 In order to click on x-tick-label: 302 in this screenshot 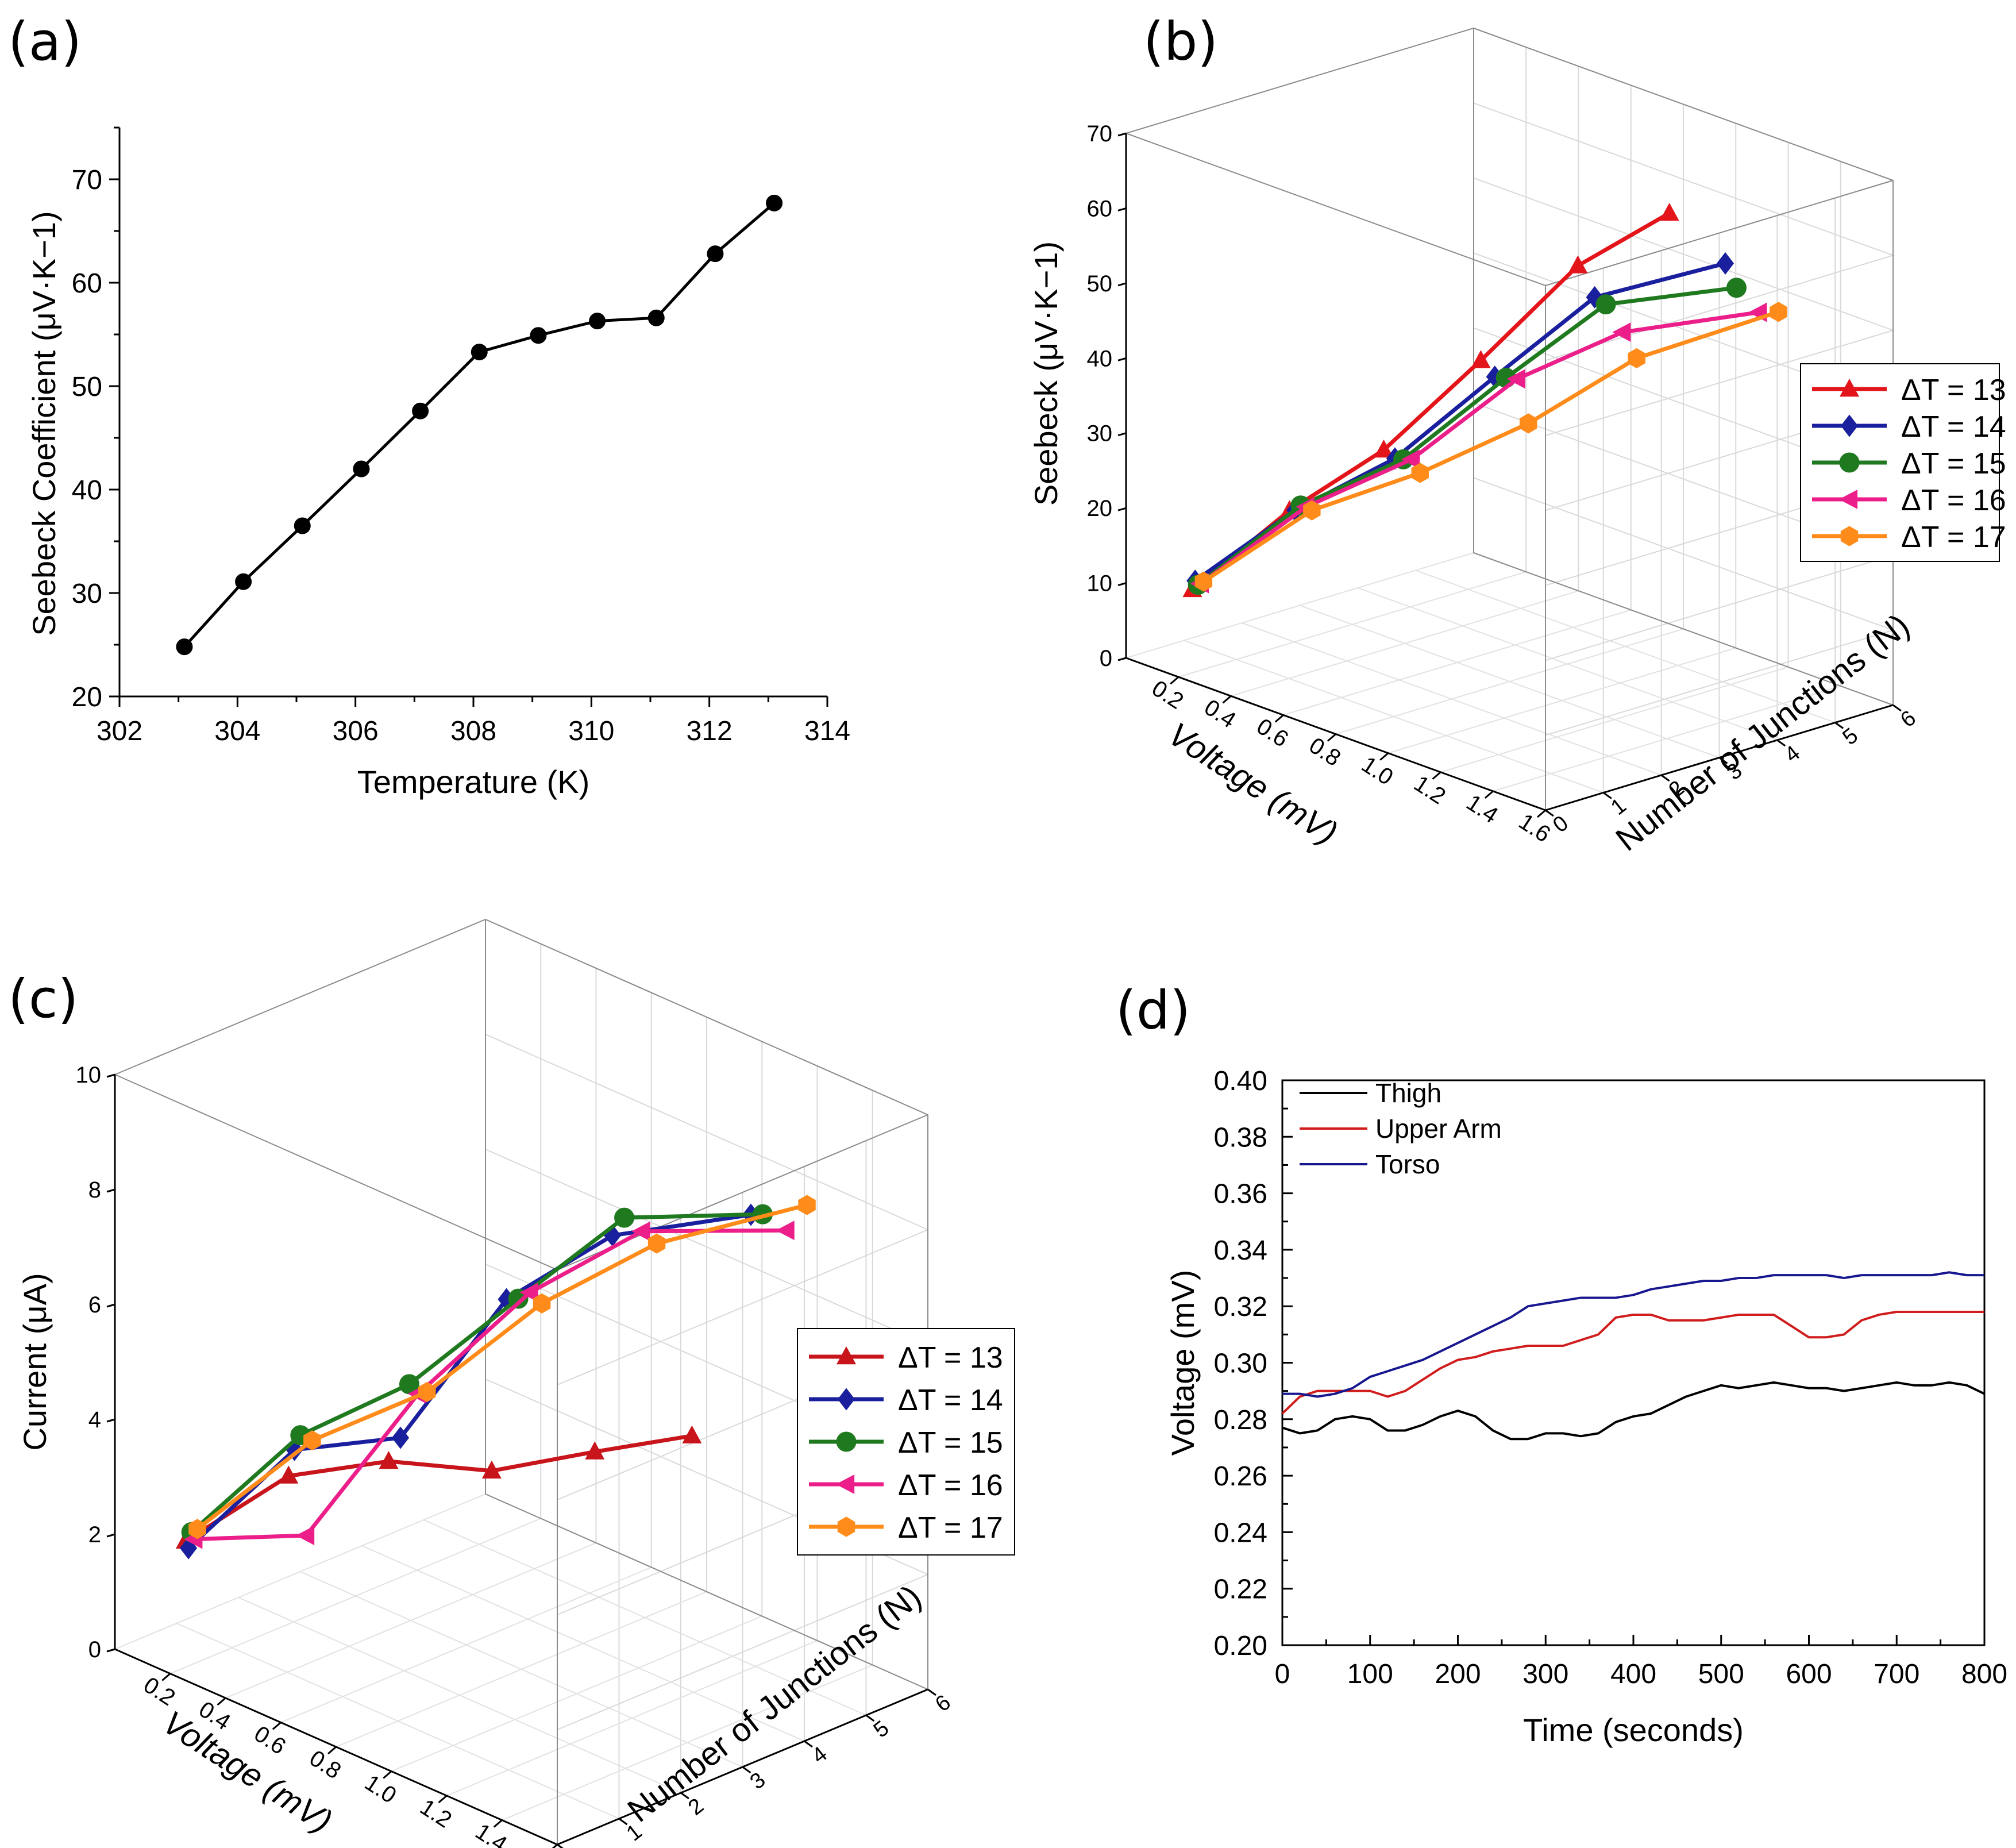, I will do `click(119, 731)`.